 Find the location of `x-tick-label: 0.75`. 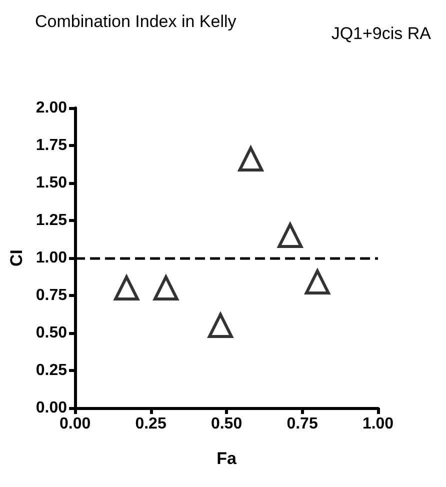

x-tick-label: 0.75 is located at coordinates (302, 424).